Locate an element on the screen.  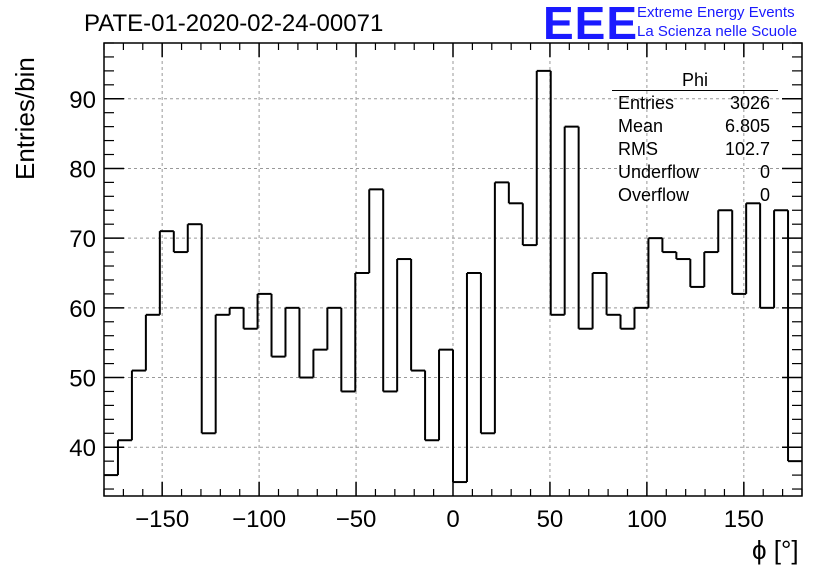
x-axis-label: ϕ [°] is located at coordinates (775, 550).